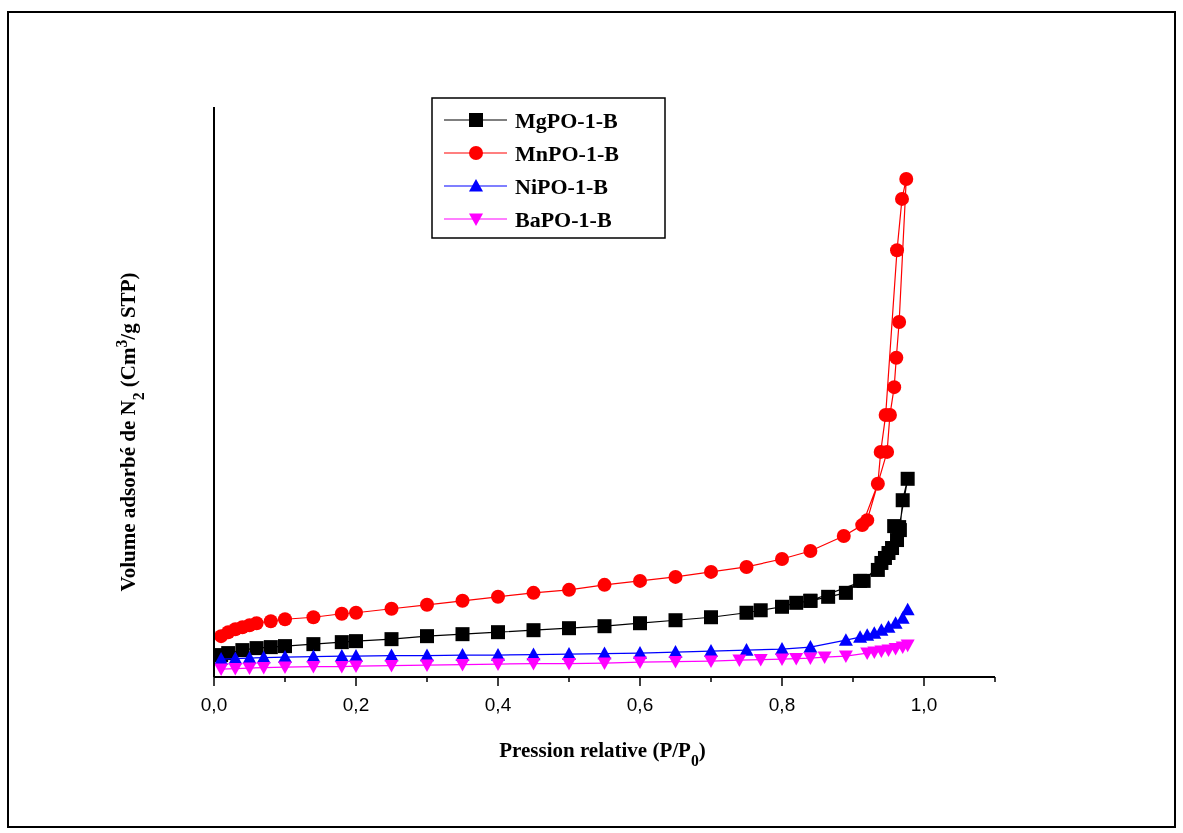 The image size is (1183, 833). I want to click on legend-label: MnPO-1-B, so click(567, 153).